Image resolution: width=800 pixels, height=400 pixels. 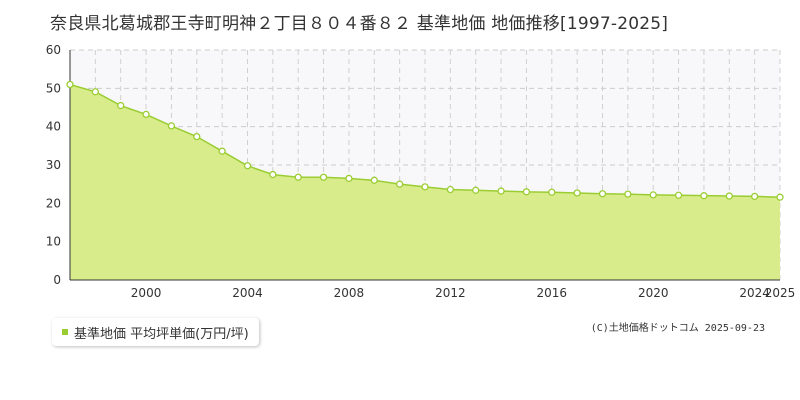 I want to click on y-tick-label: 50, so click(x=53, y=88).